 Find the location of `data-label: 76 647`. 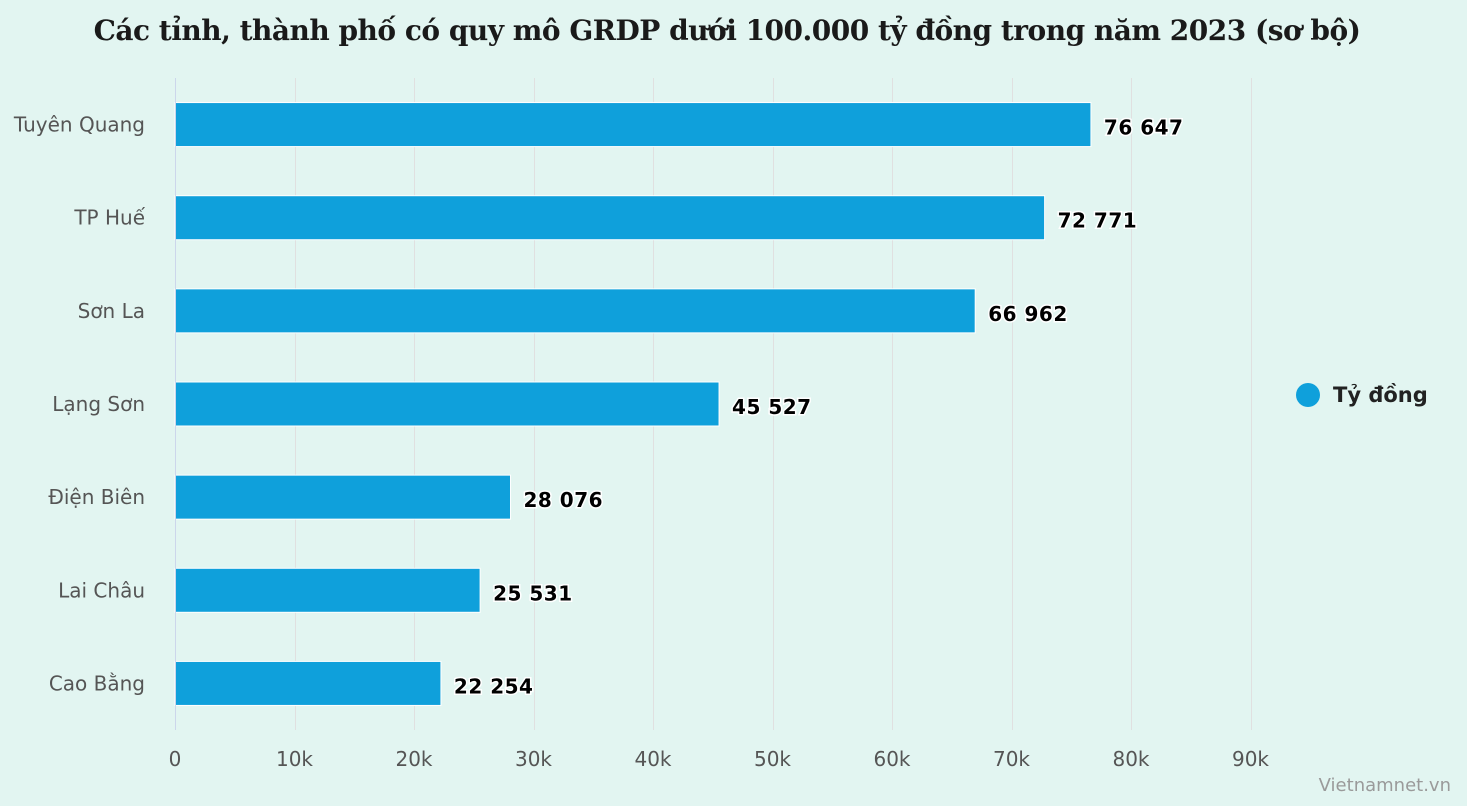

data-label: 76 647 is located at coordinates (1144, 128).